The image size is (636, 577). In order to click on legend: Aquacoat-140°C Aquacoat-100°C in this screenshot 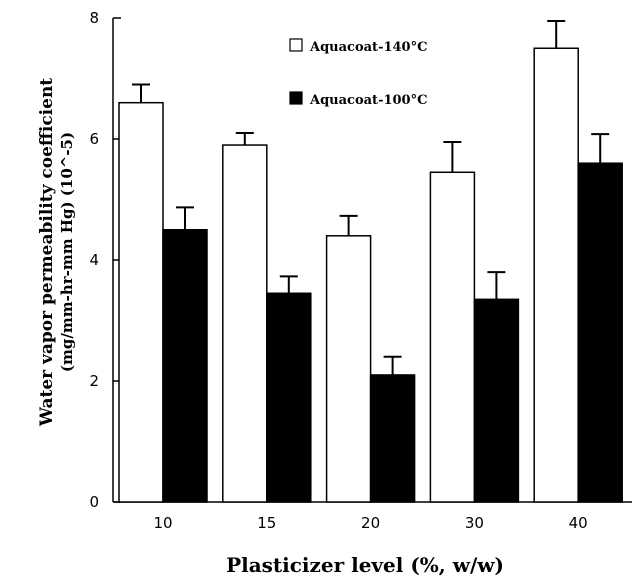, I will do `click(358, 73)`.